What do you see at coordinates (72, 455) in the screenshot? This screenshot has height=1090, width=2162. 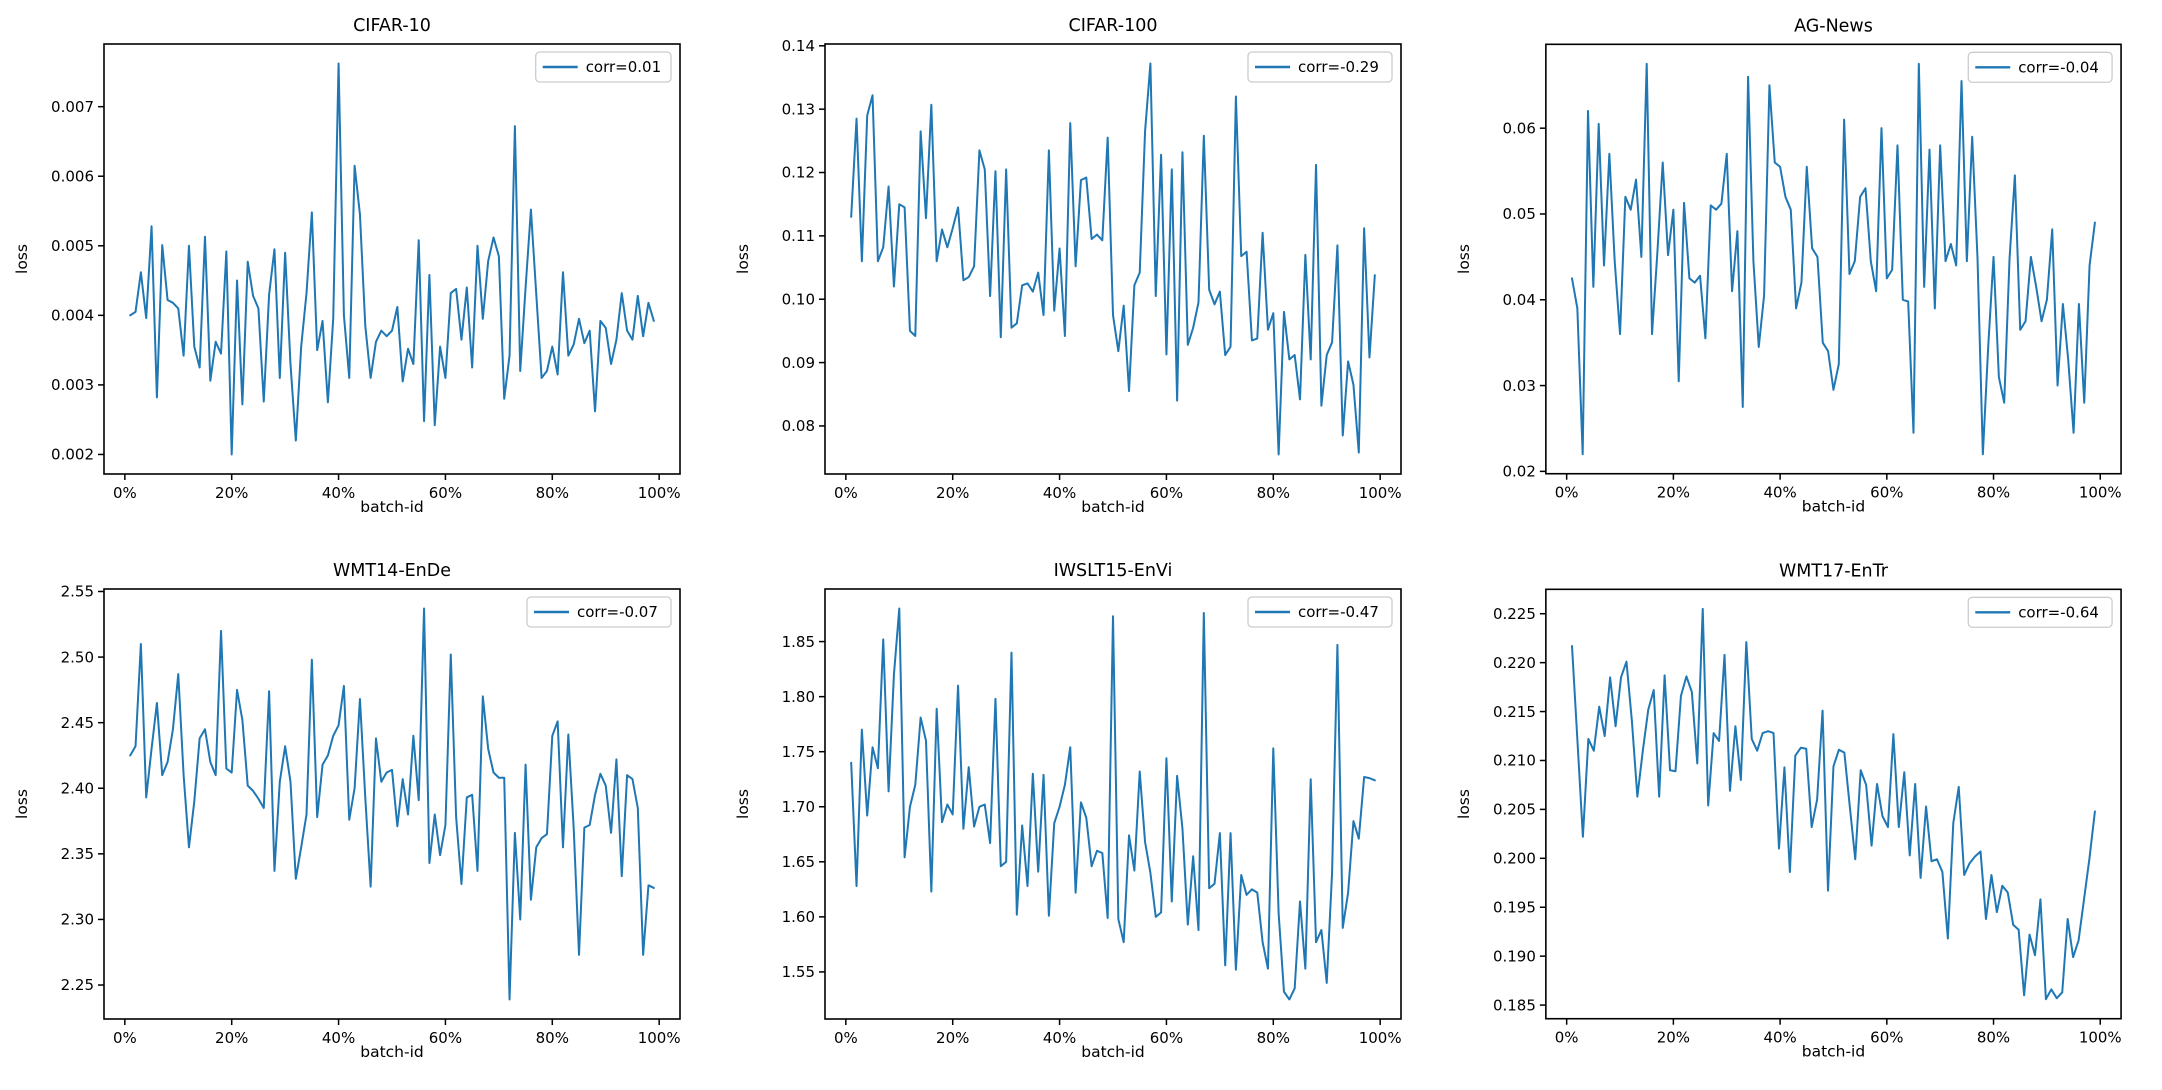 I see `y-axis-tick-label: 0.002` at bounding box center [72, 455].